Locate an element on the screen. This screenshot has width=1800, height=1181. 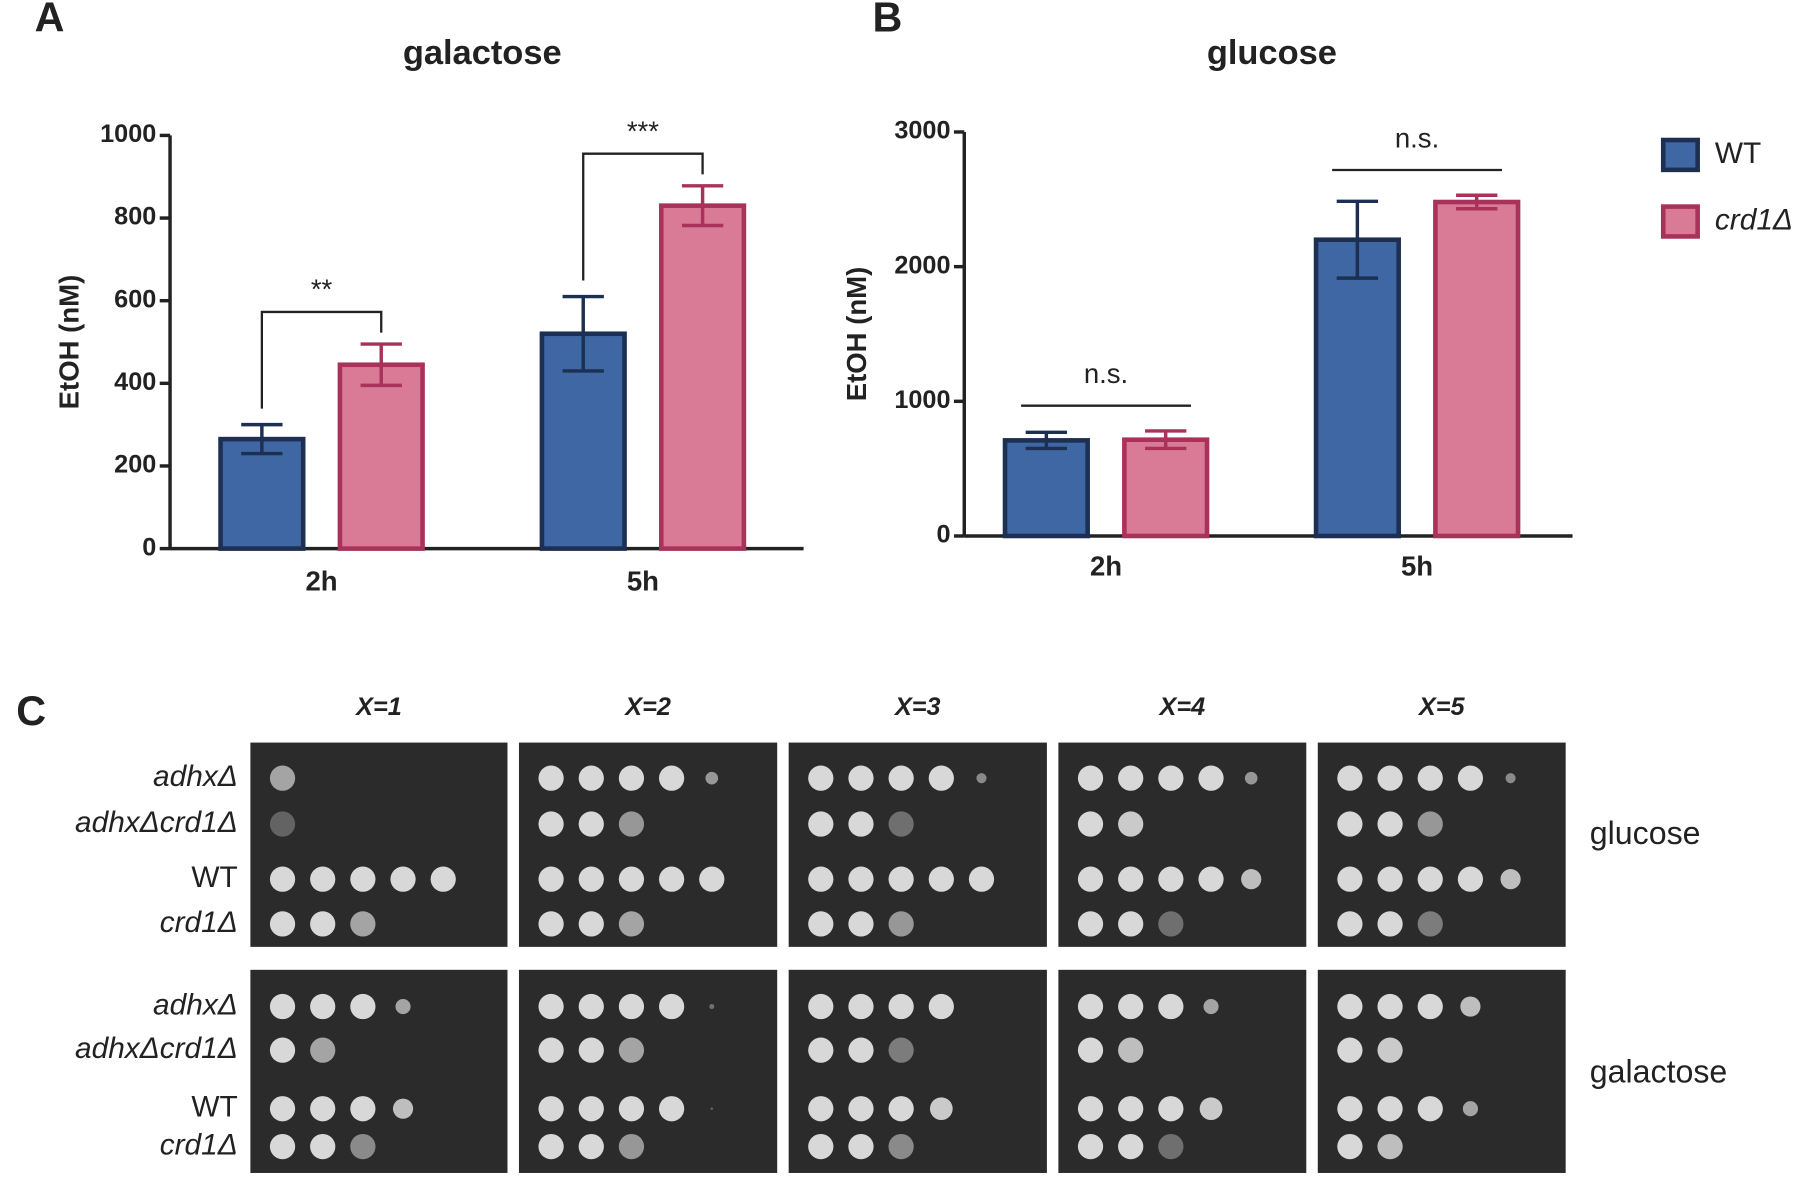
significance-label: ** is located at coordinates (322, 289).